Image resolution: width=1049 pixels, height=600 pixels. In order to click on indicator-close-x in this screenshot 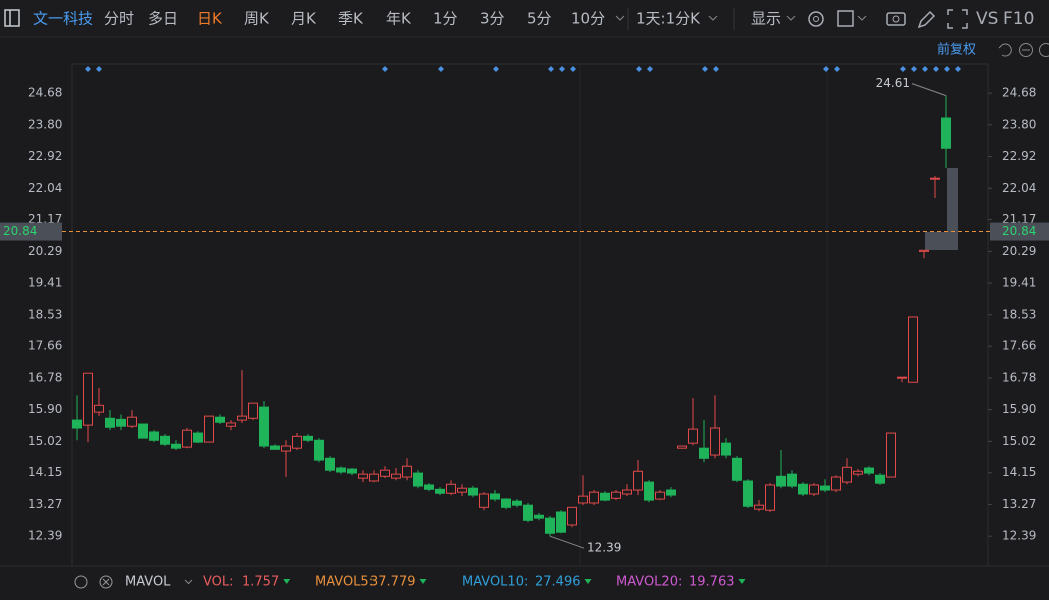, I will do `click(106, 582)`.